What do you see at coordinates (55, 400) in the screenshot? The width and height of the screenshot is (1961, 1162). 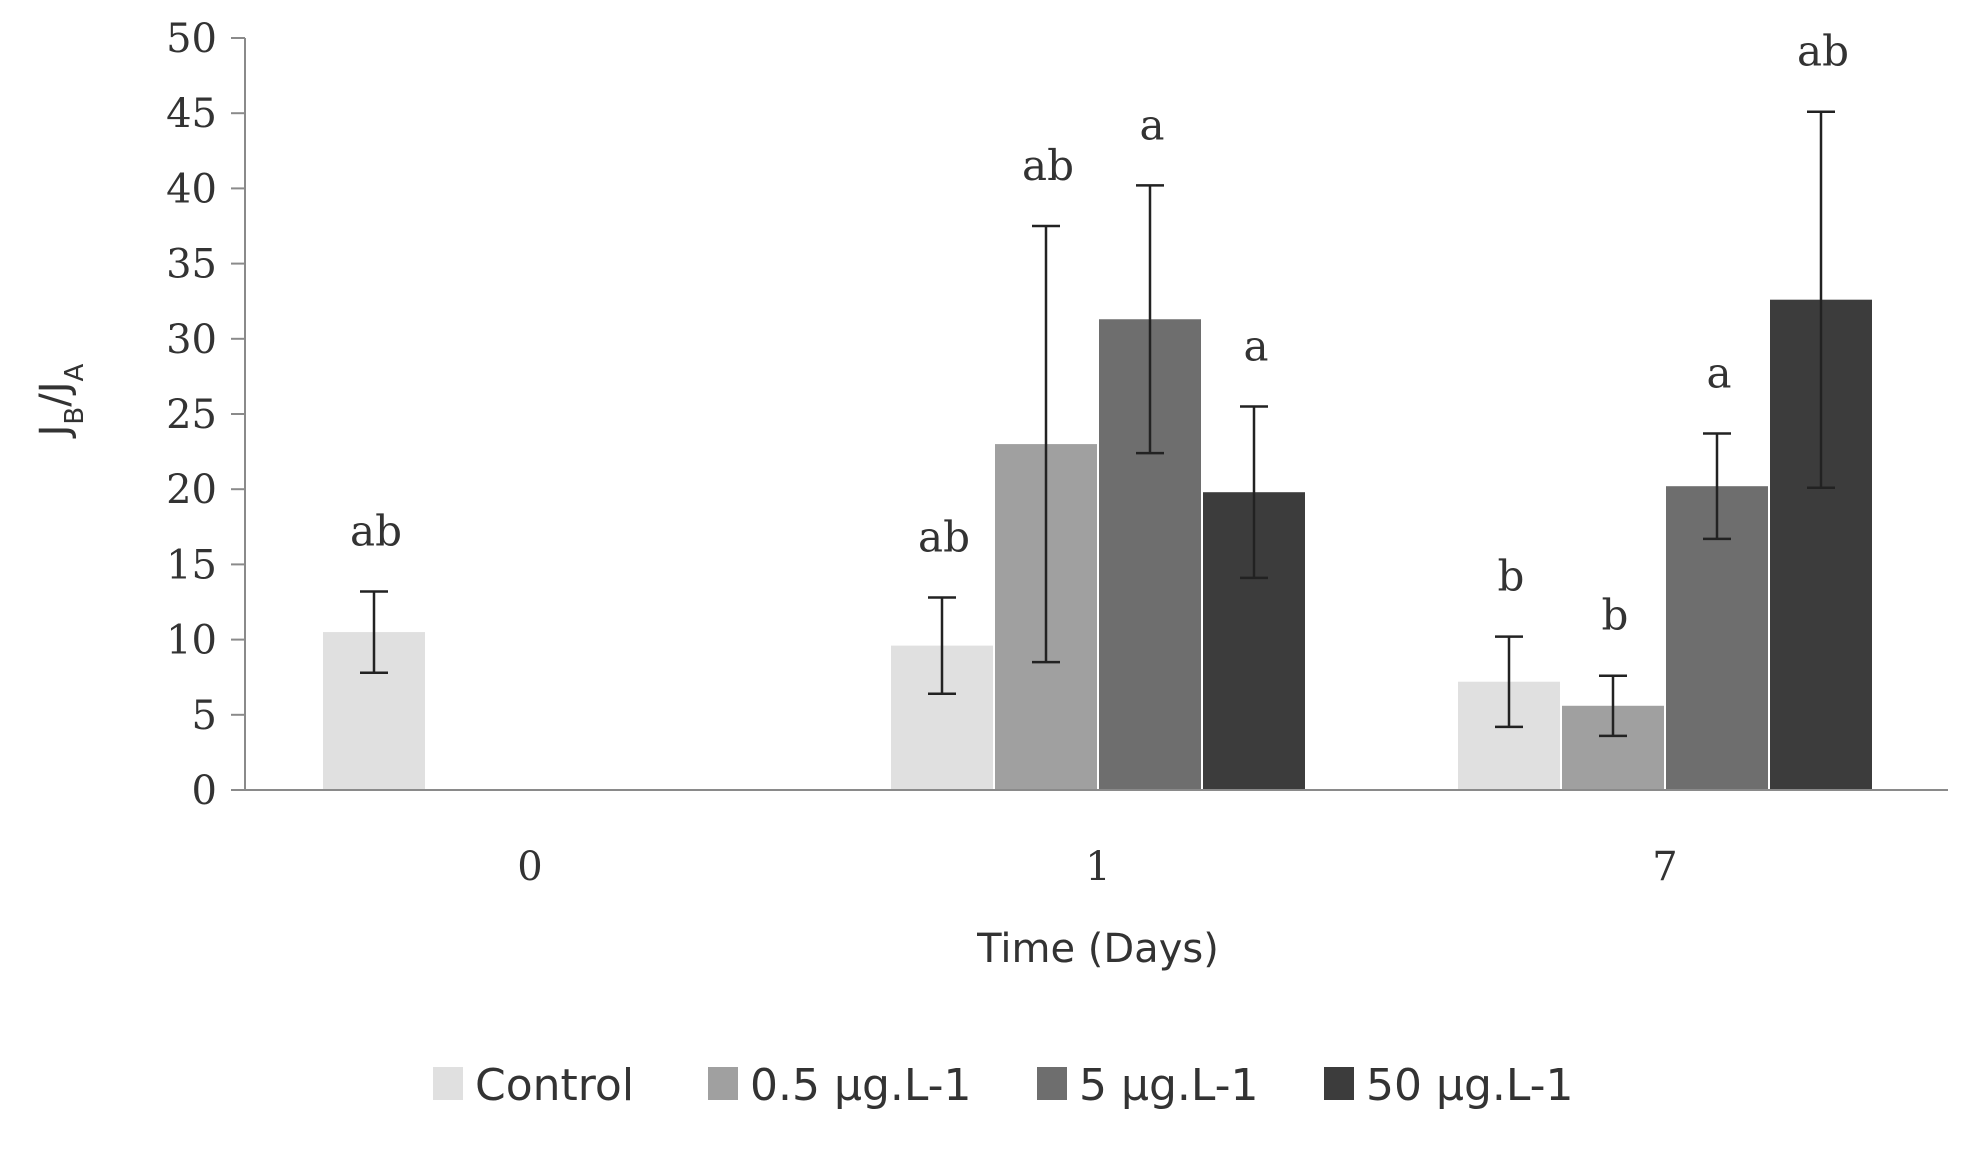 I see `y-axis-title-slash: /` at bounding box center [55, 400].